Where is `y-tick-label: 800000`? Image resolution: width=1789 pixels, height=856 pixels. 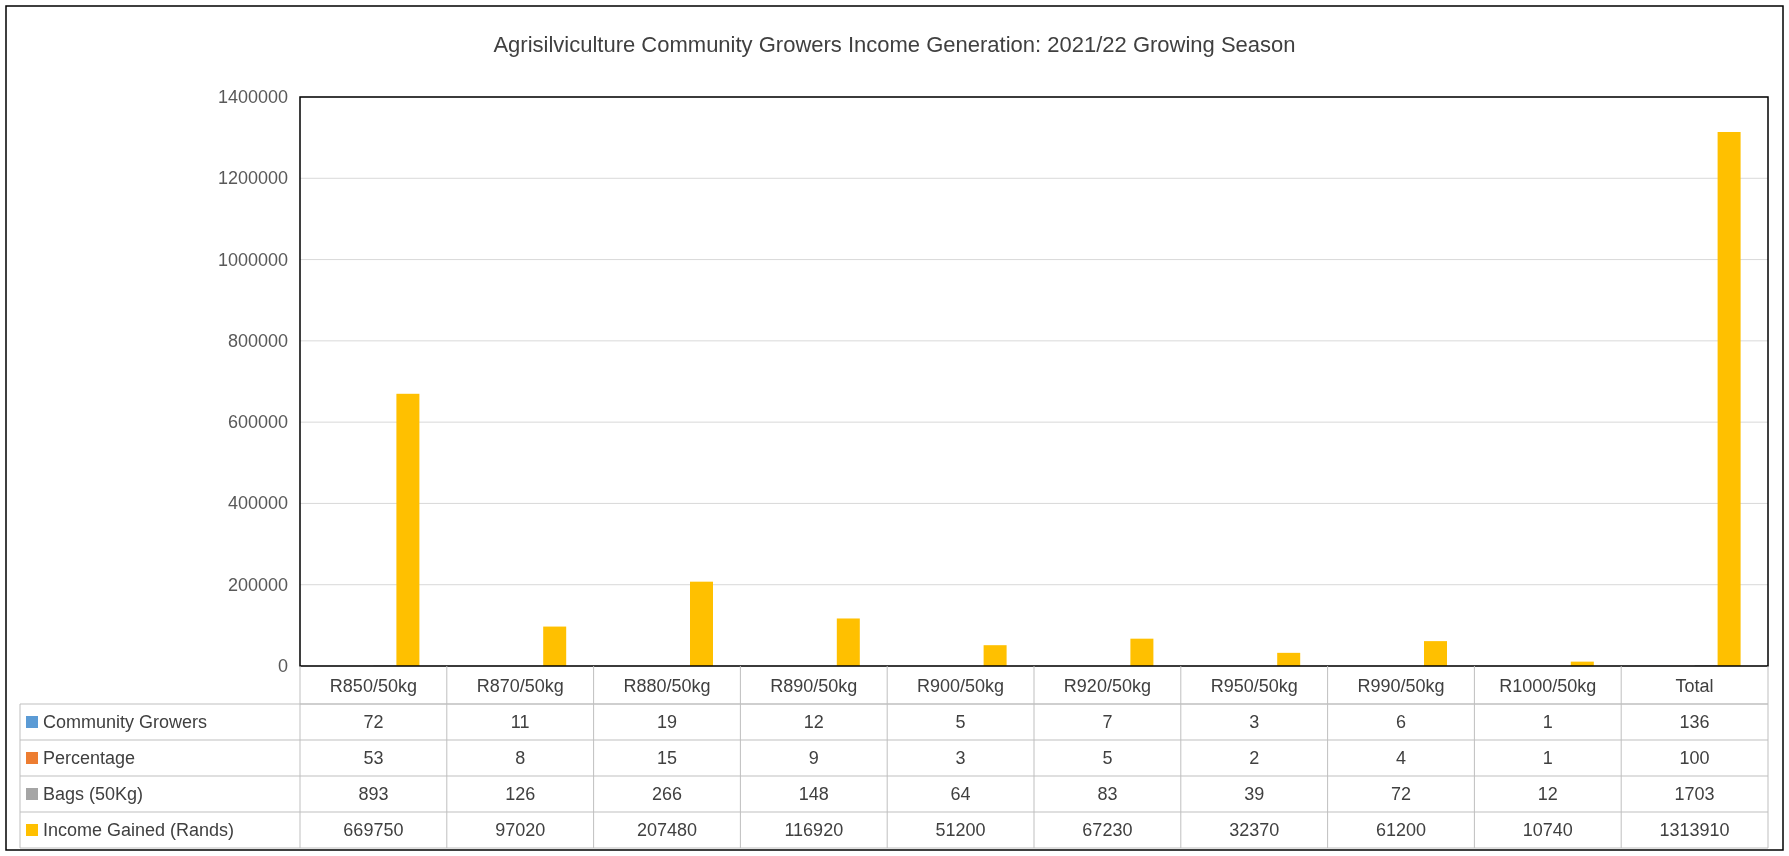 y-tick-label: 800000 is located at coordinates (257, 340).